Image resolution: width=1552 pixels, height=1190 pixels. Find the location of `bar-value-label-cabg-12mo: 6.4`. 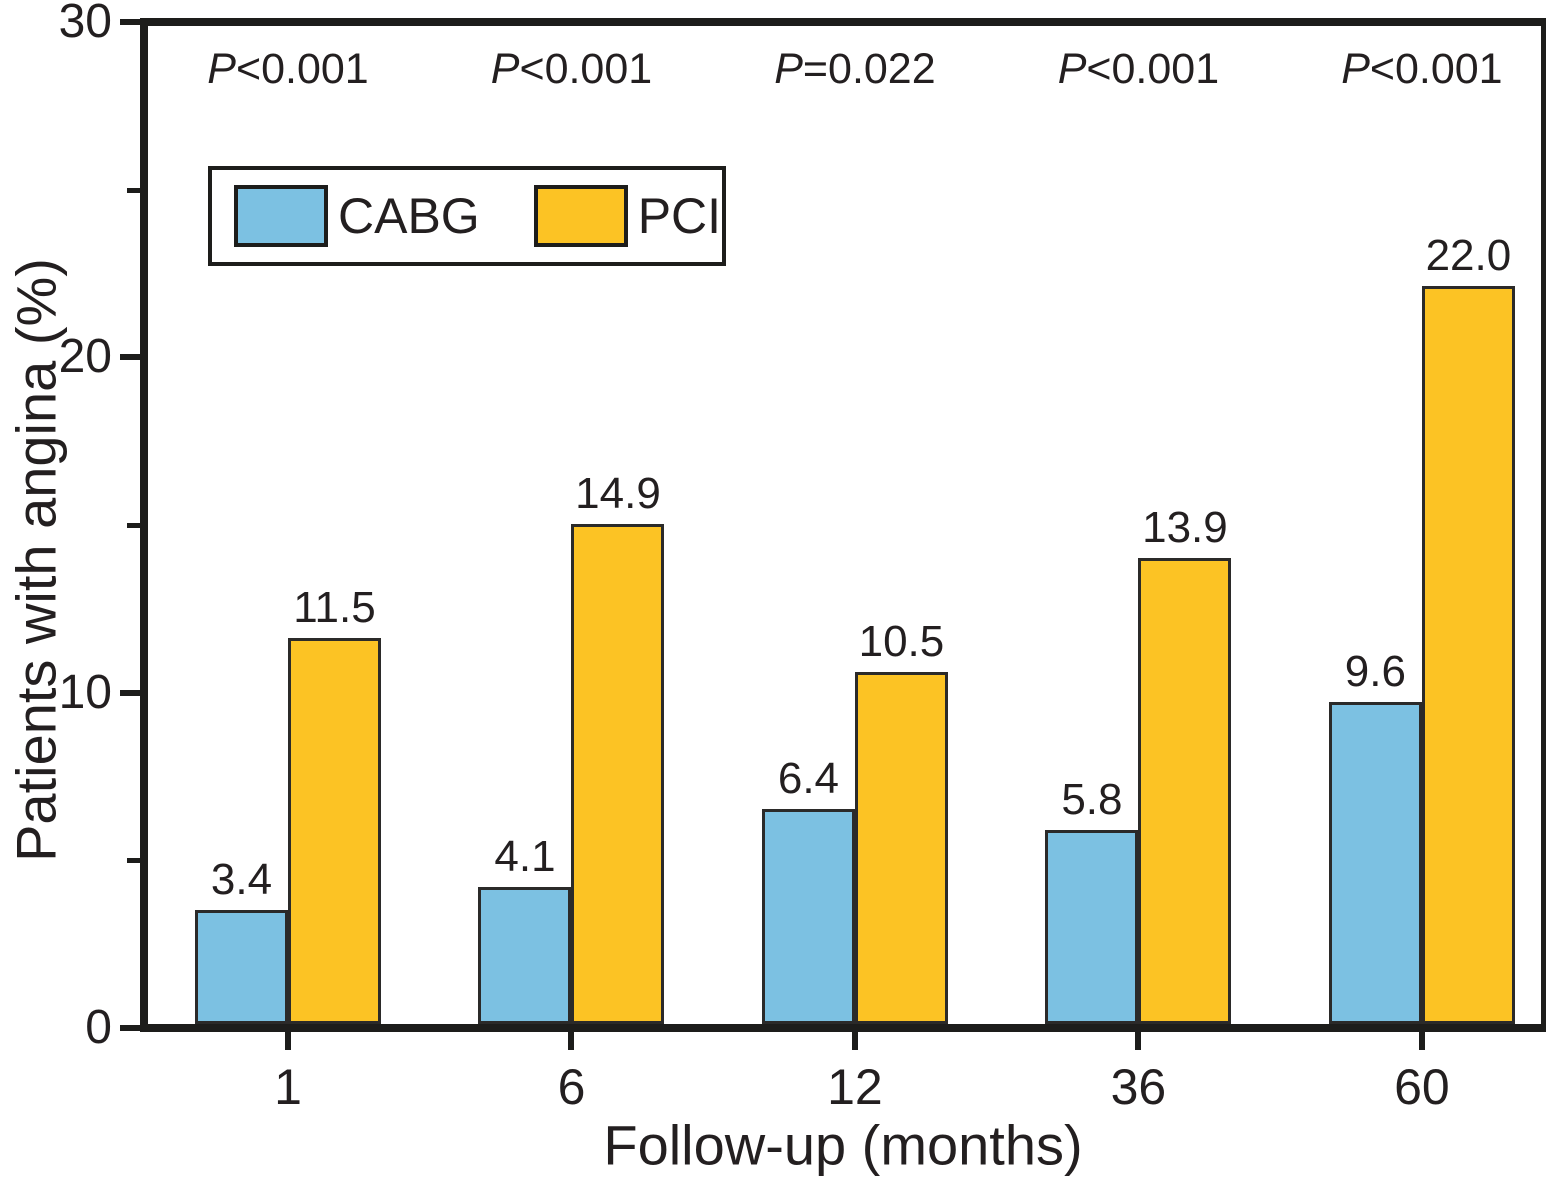

bar-value-label-cabg-12mo: 6.4 is located at coordinates (808, 779).